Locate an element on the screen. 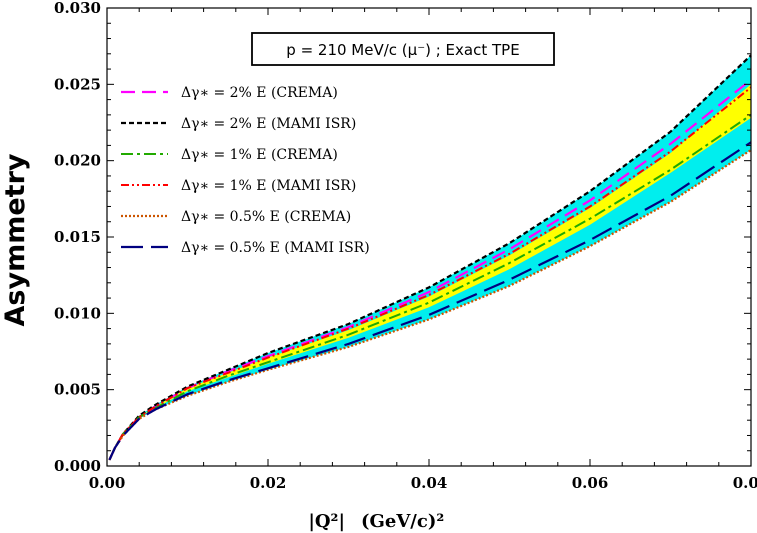 This screenshot has height=533, width=757. x-tick-label: 0.08 is located at coordinates (745, 483).